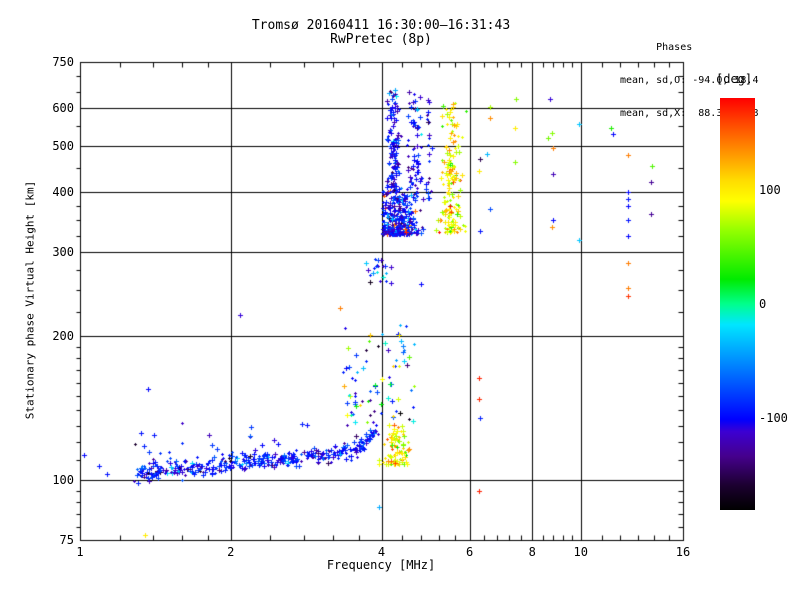  I want to click on y-tick-label: 100, so click(63, 480).